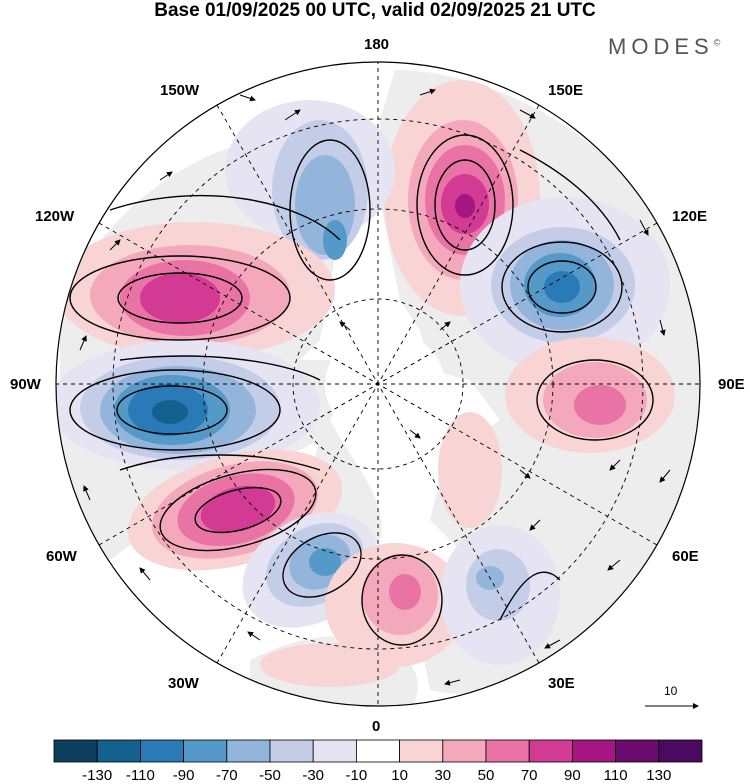 This screenshot has width=750, height=784. Describe the element at coordinates (385, 385) in the screenshot. I see `pole-region` at that location.